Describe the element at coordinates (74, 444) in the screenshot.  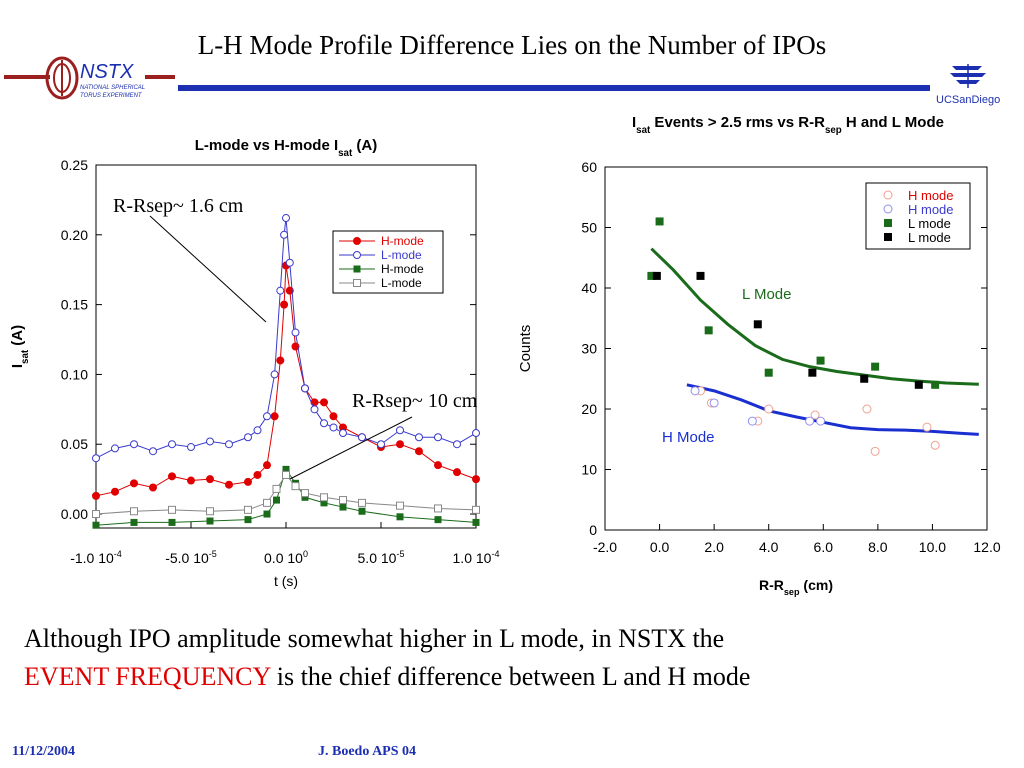
I see `y-tick-label: 0.05` at that location.